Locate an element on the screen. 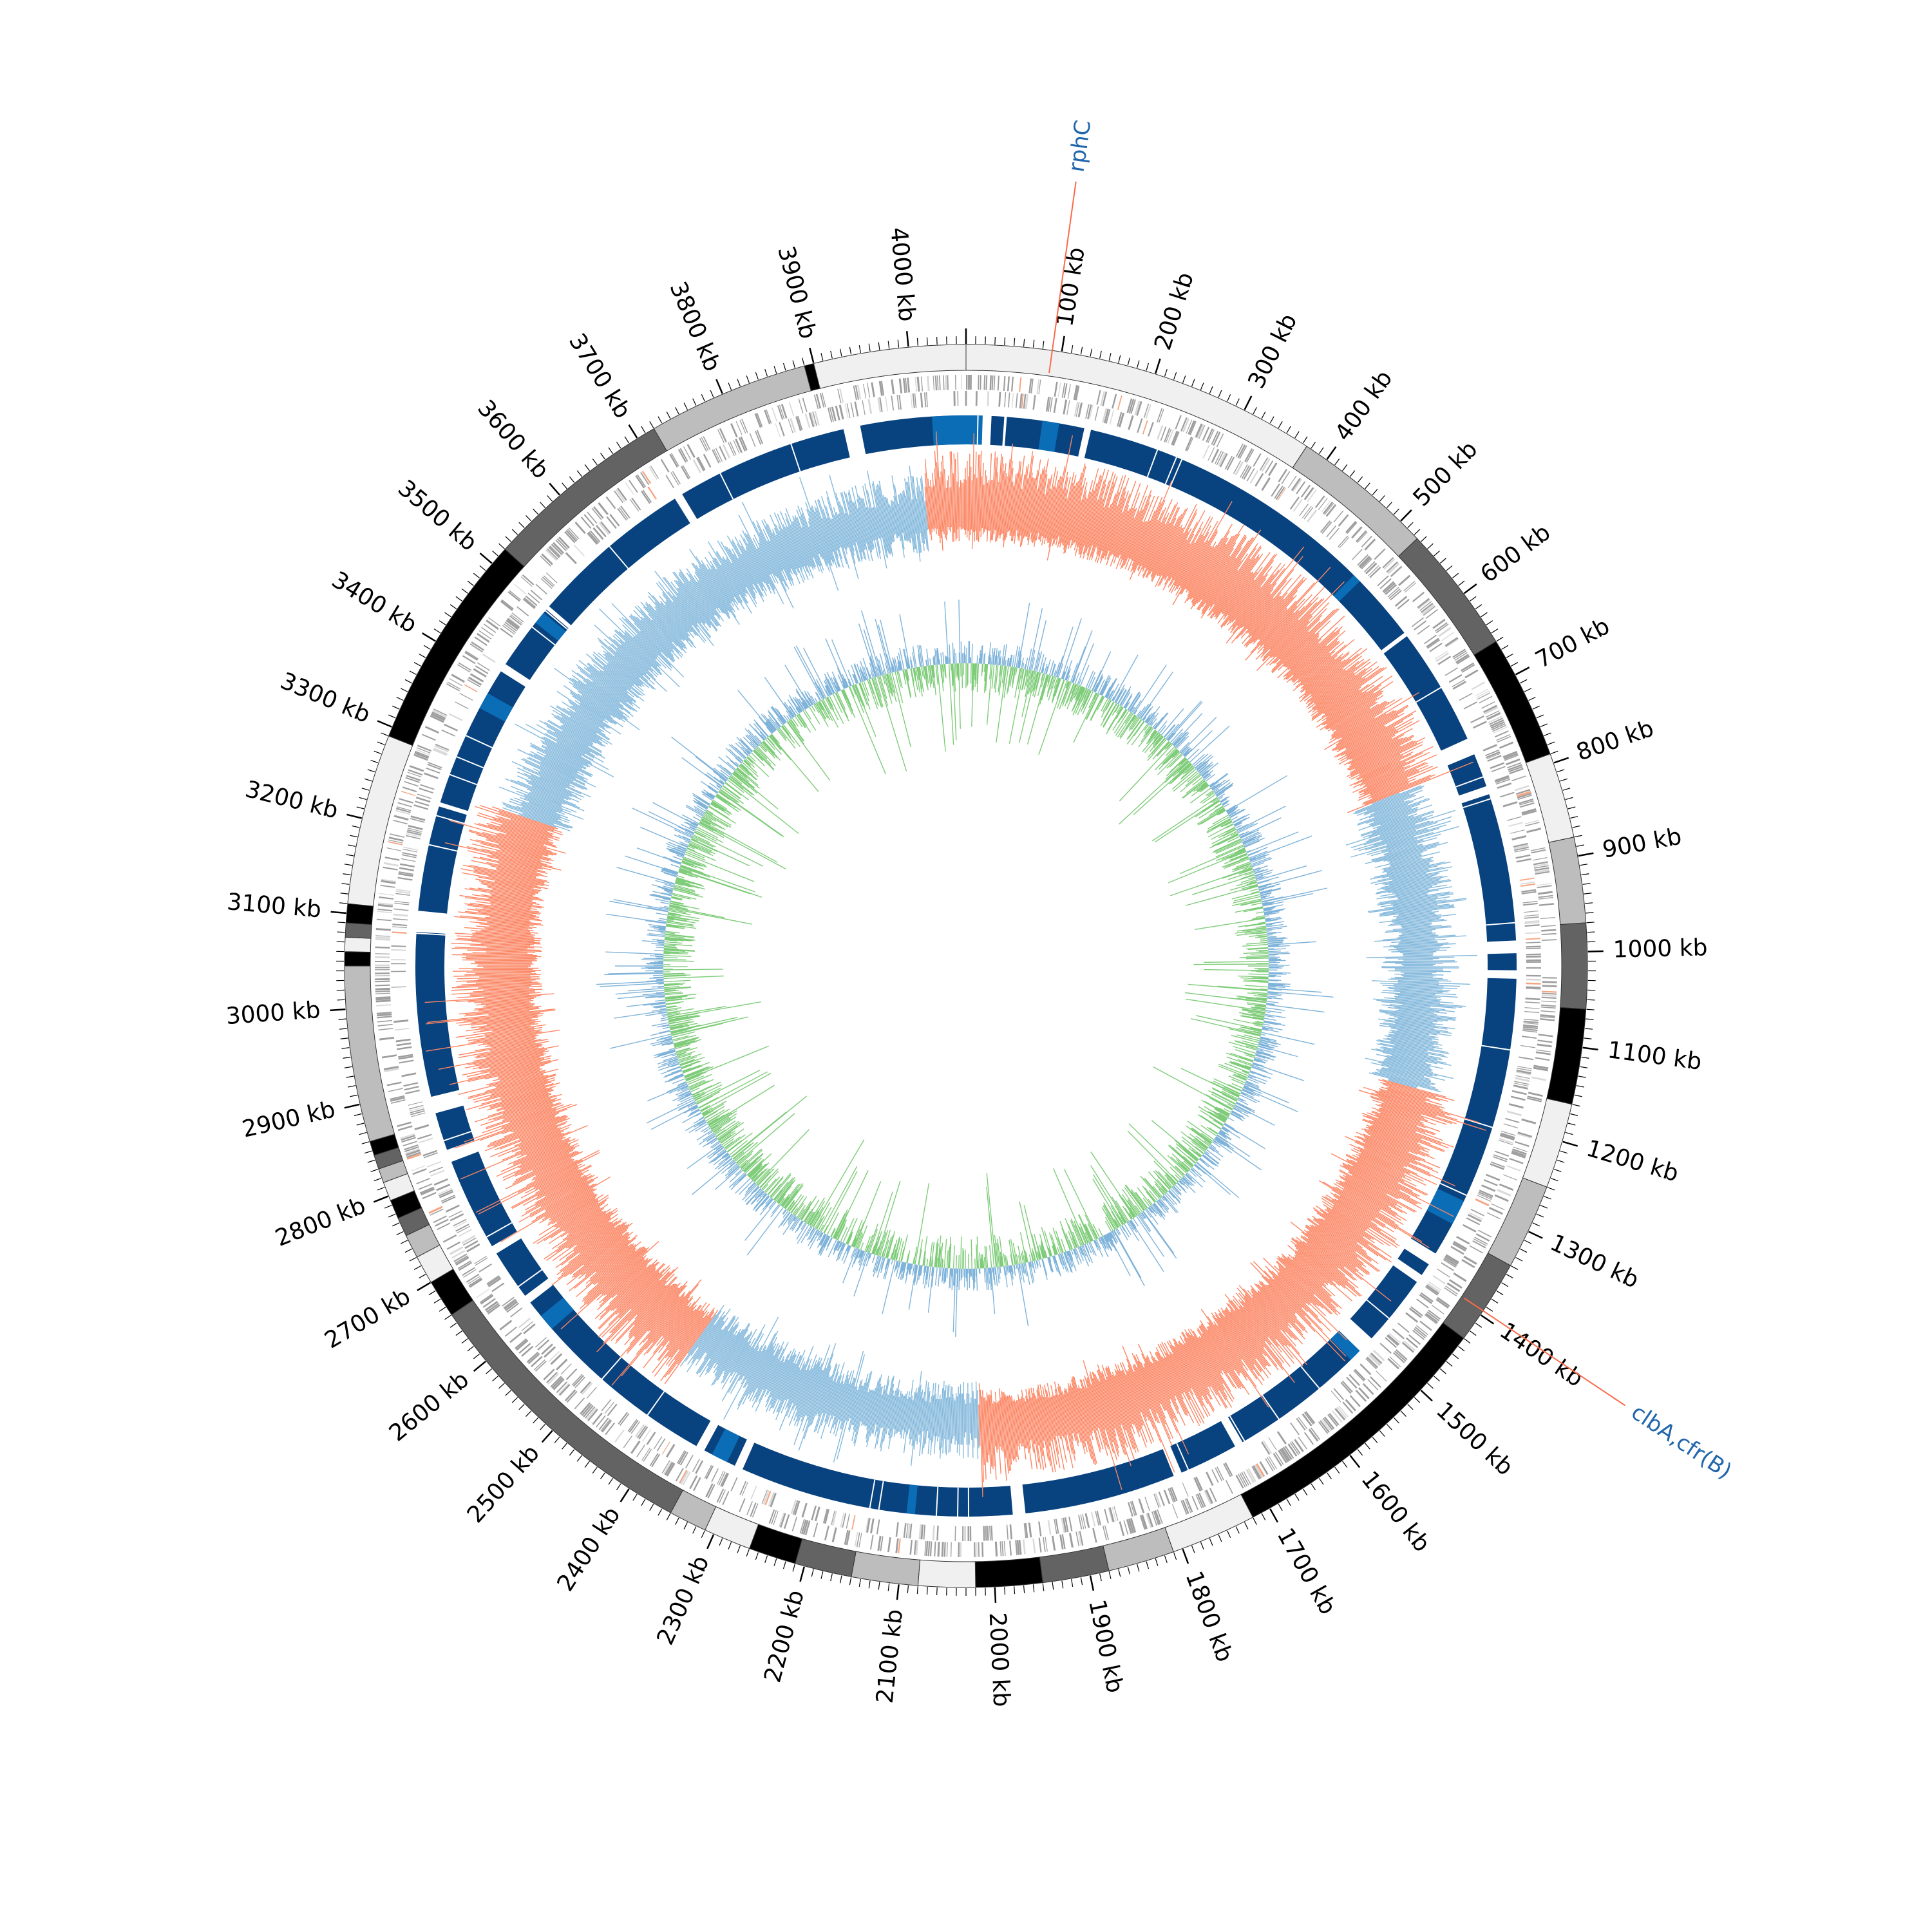  backbone-break is located at coordinates (464, 1155).